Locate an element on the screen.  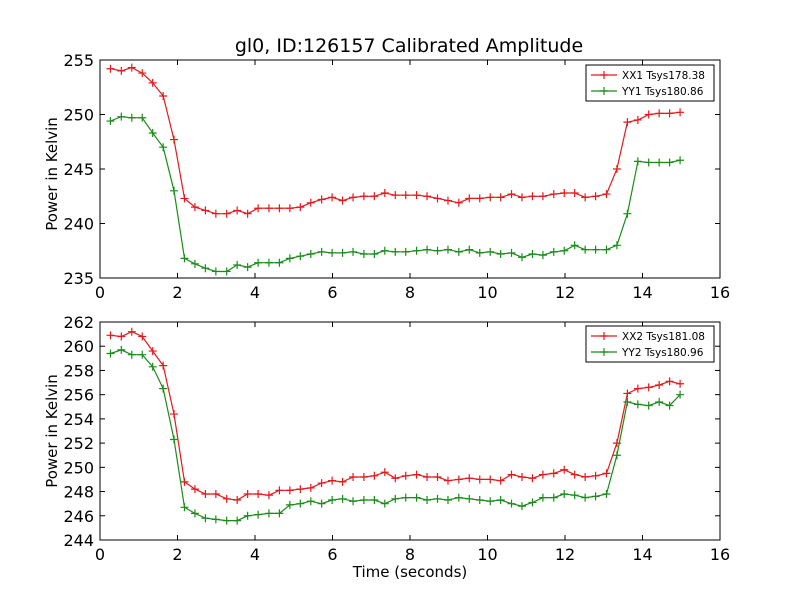
top-x-tick-label: 2 is located at coordinates (177, 292).